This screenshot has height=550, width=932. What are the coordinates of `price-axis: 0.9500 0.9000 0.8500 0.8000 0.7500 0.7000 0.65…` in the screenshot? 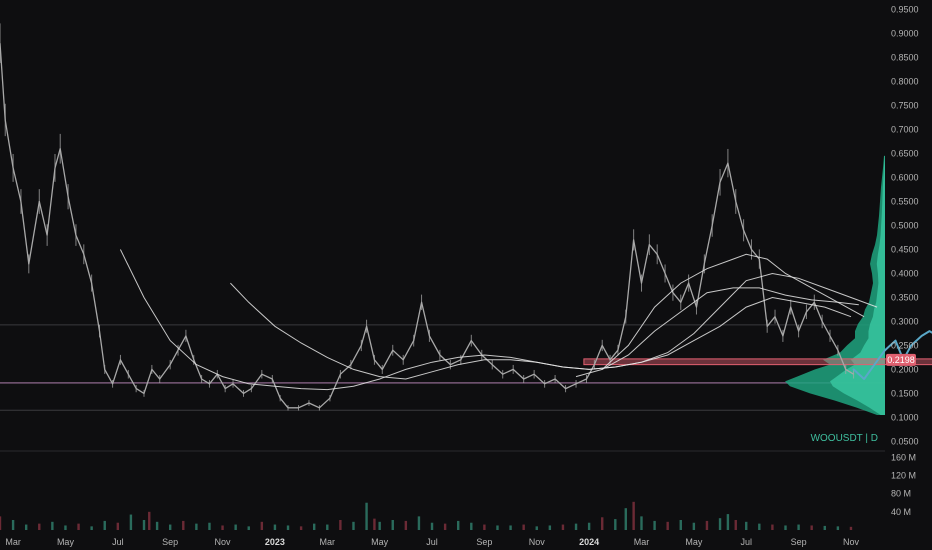 It's located at (905, 226).